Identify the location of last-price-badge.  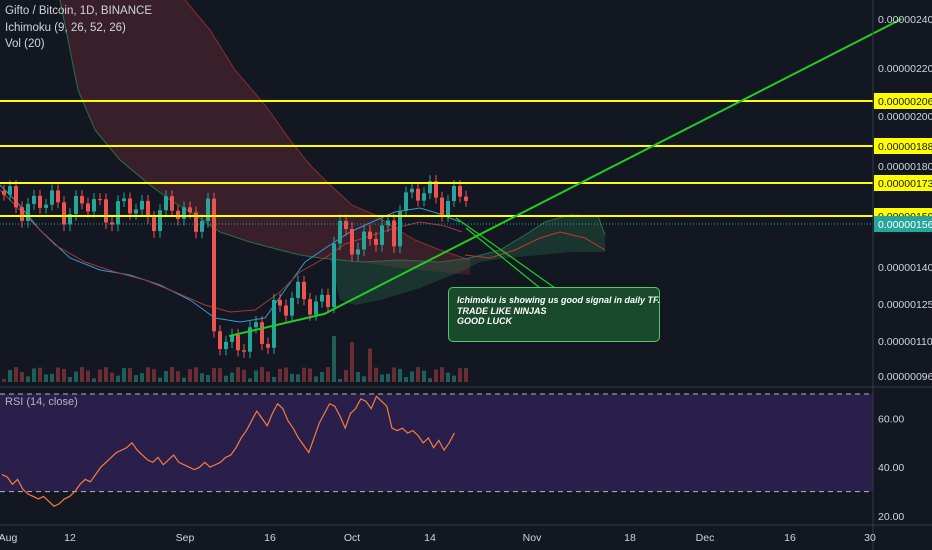
(903, 224).